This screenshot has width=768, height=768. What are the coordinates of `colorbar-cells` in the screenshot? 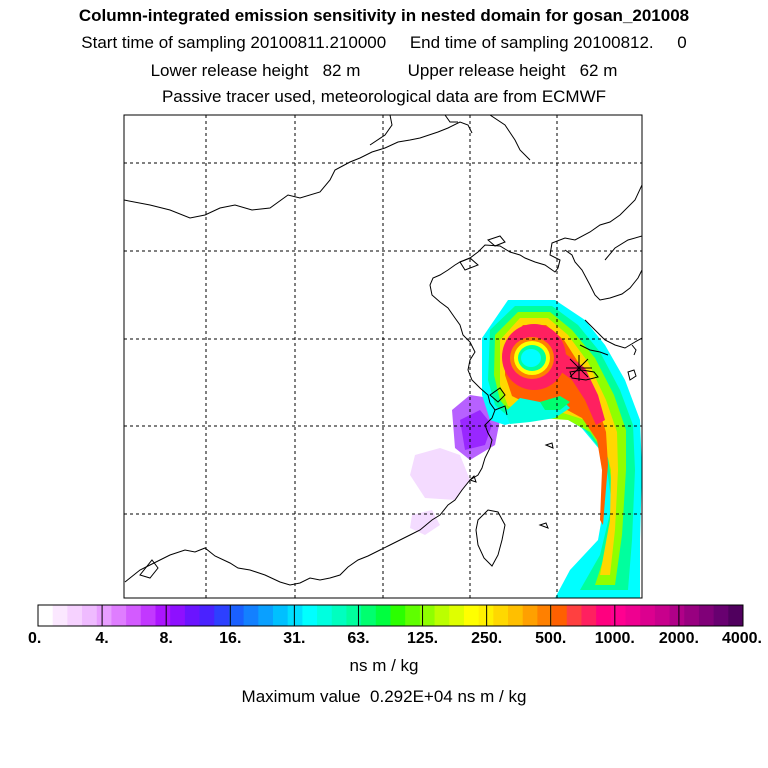 It's located at (391, 615).